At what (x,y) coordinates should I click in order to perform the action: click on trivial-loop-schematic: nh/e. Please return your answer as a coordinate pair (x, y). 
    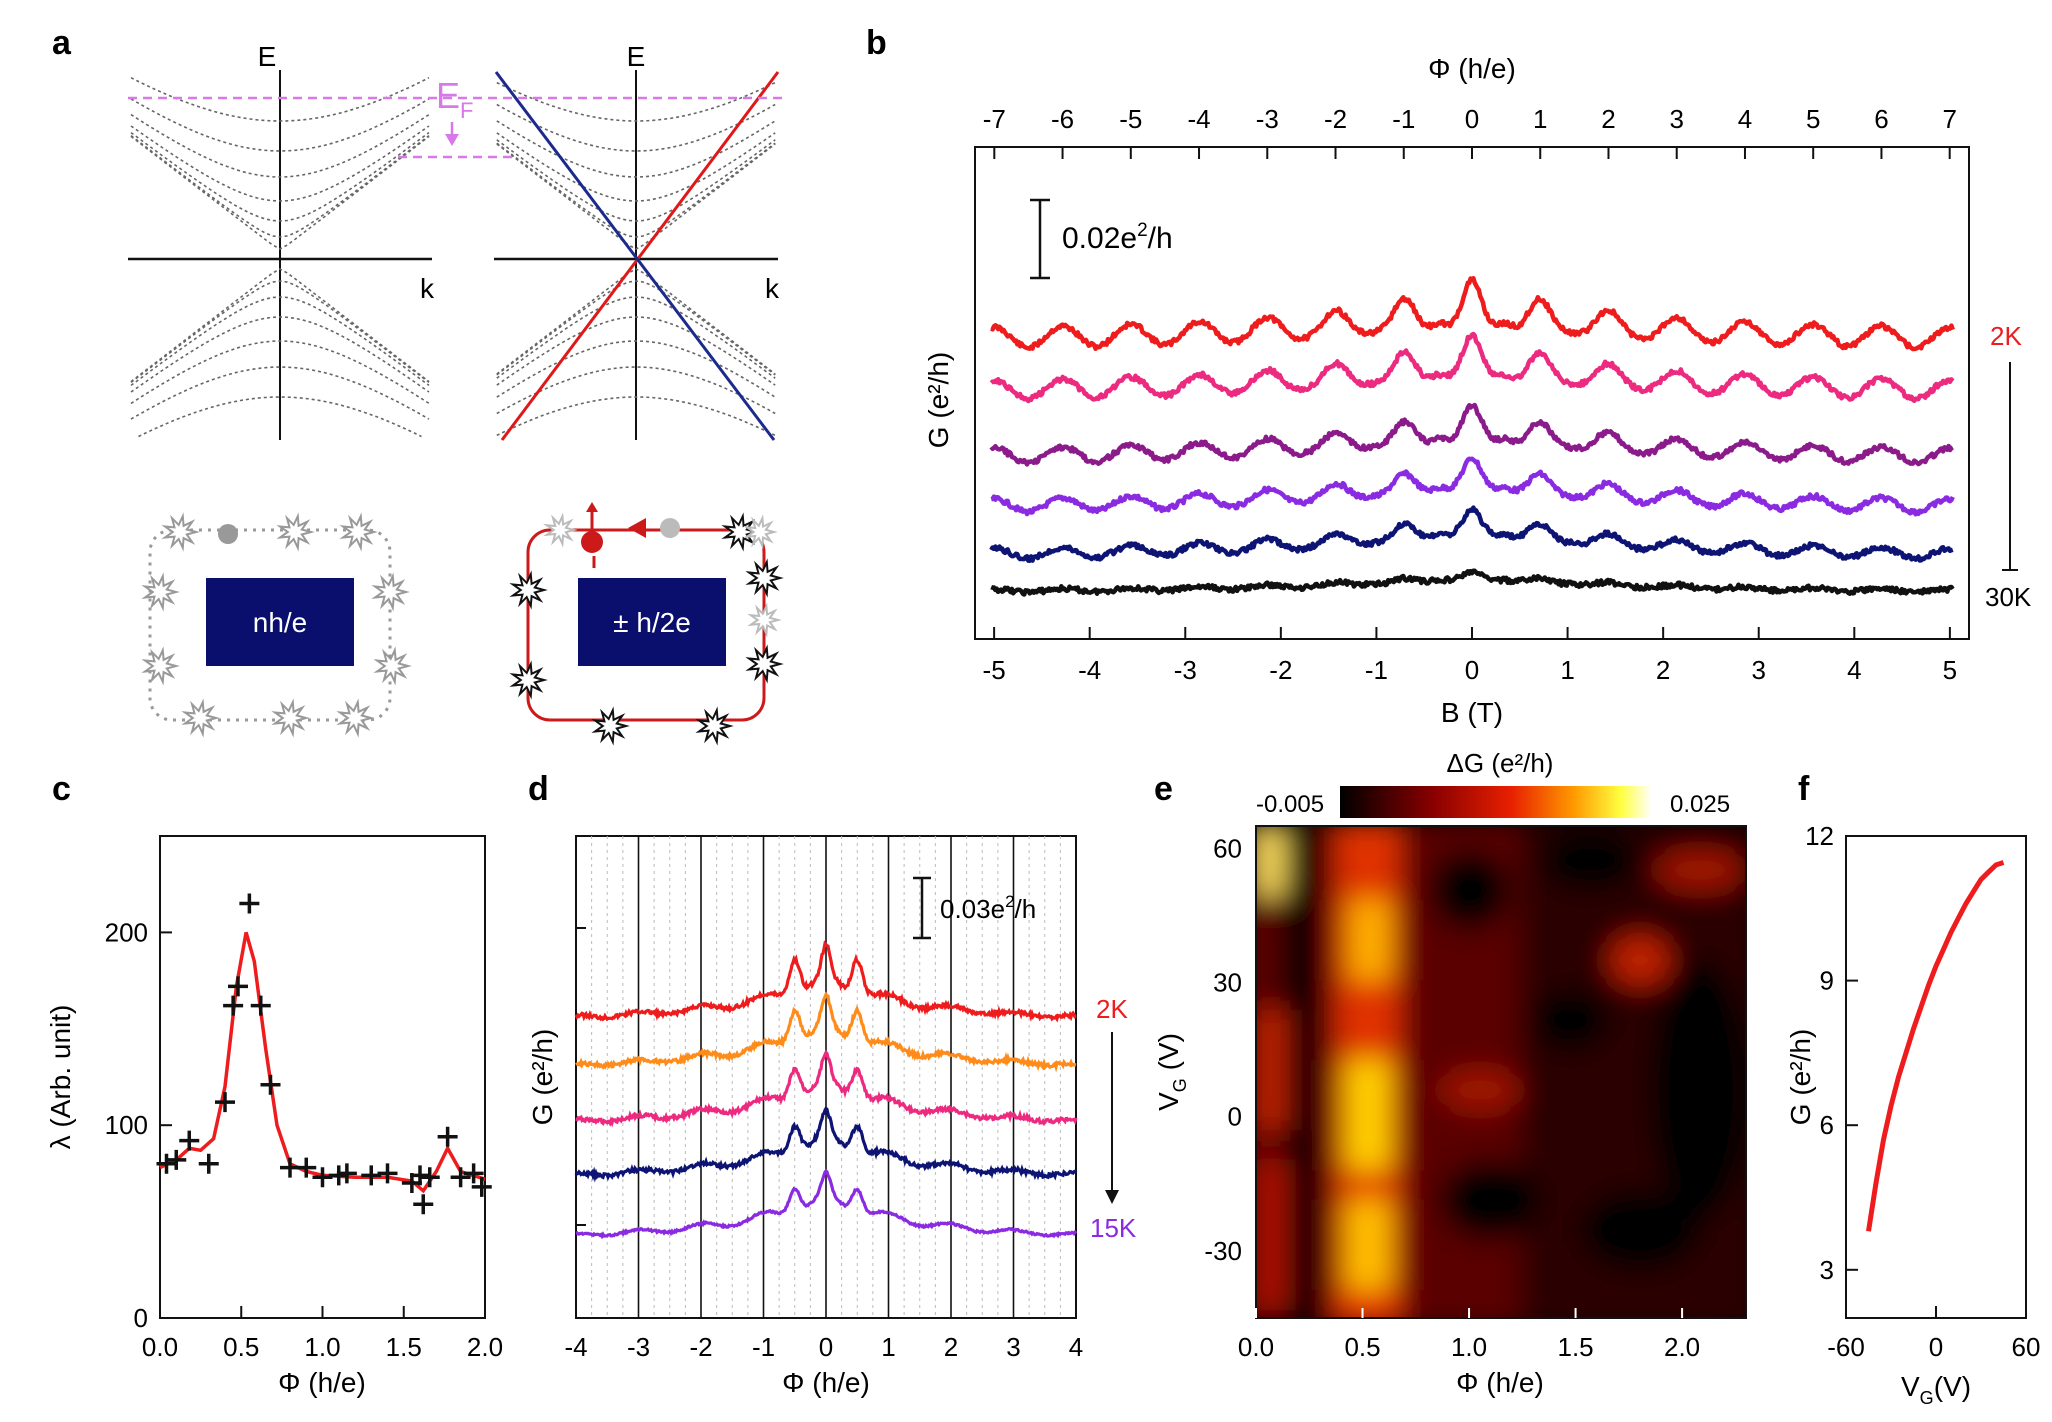
    Looking at the image, I should click on (276, 625).